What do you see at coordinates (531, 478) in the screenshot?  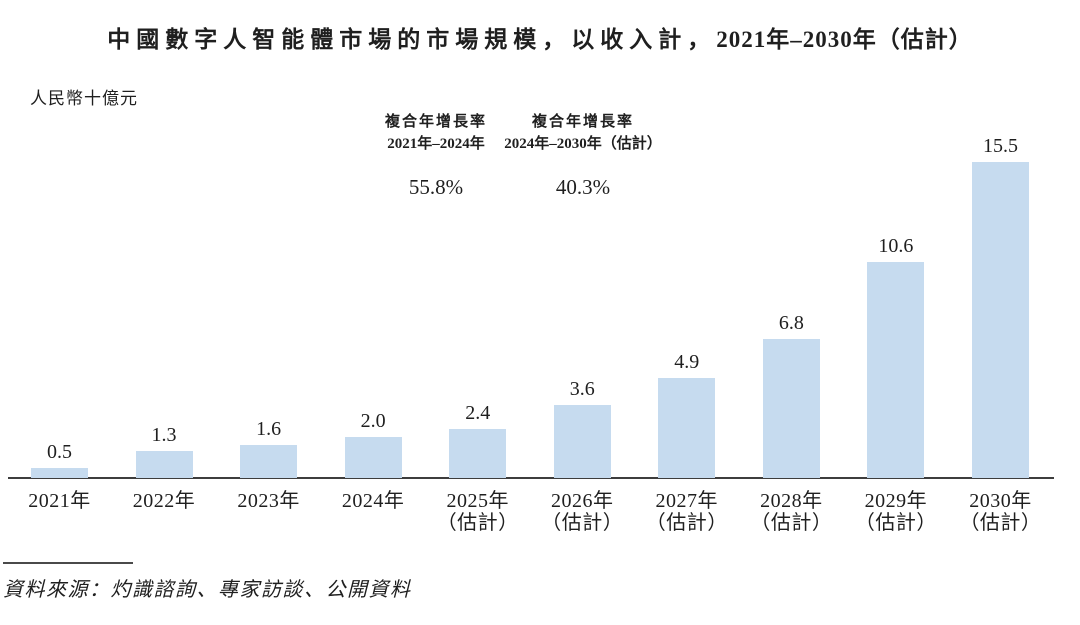 I see `x-axis-line` at bounding box center [531, 478].